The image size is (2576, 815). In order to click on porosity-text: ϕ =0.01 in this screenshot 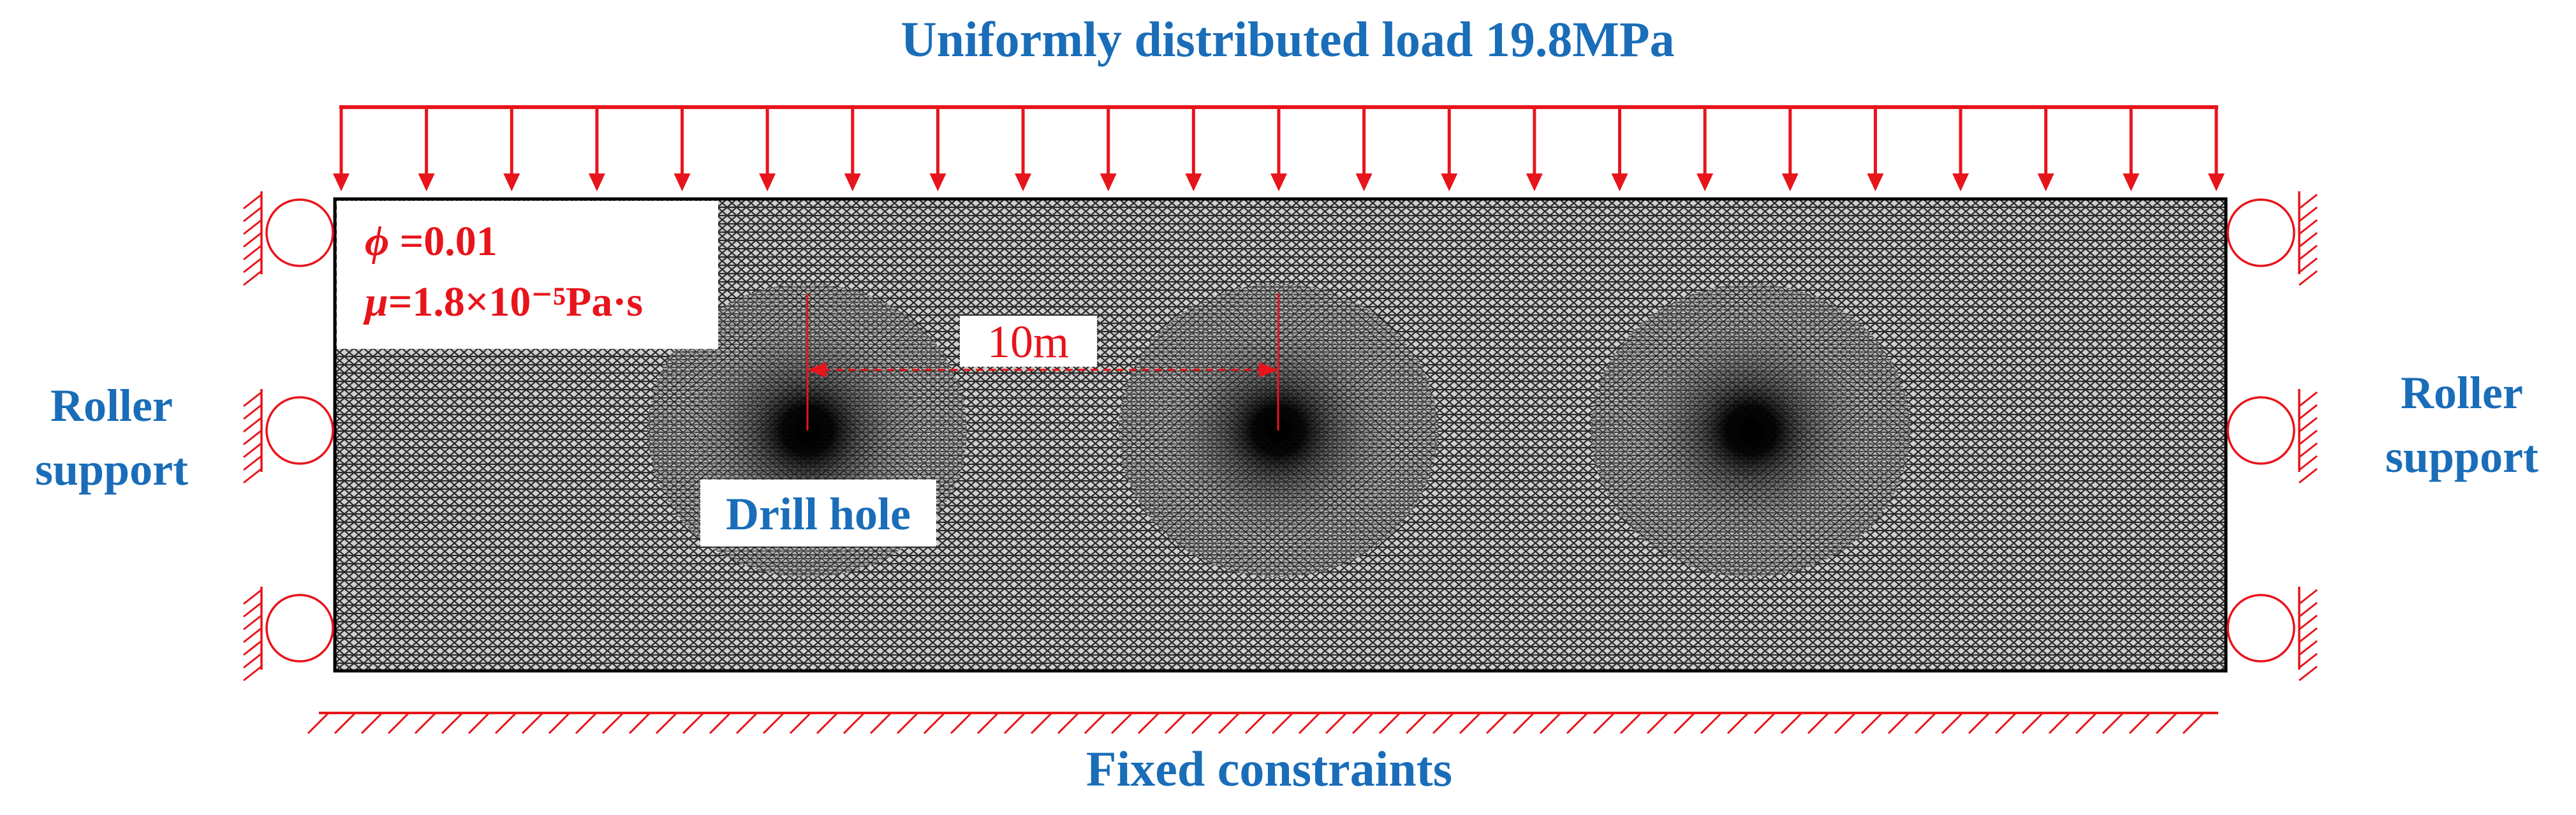, I will do `click(431, 241)`.